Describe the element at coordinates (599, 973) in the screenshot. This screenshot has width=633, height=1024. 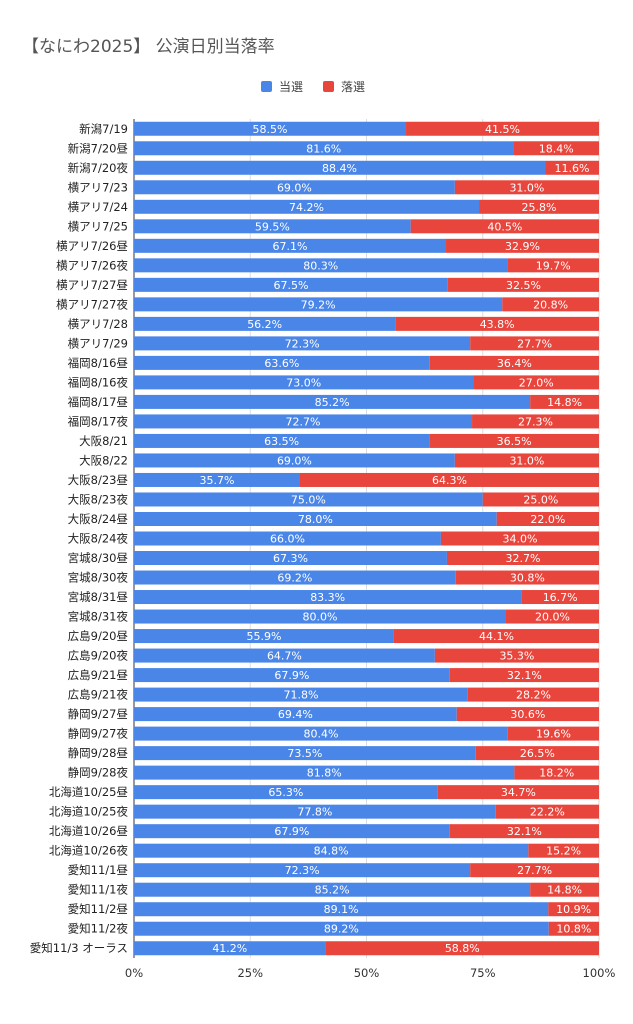
I see `x-tick-label: 100%` at that location.